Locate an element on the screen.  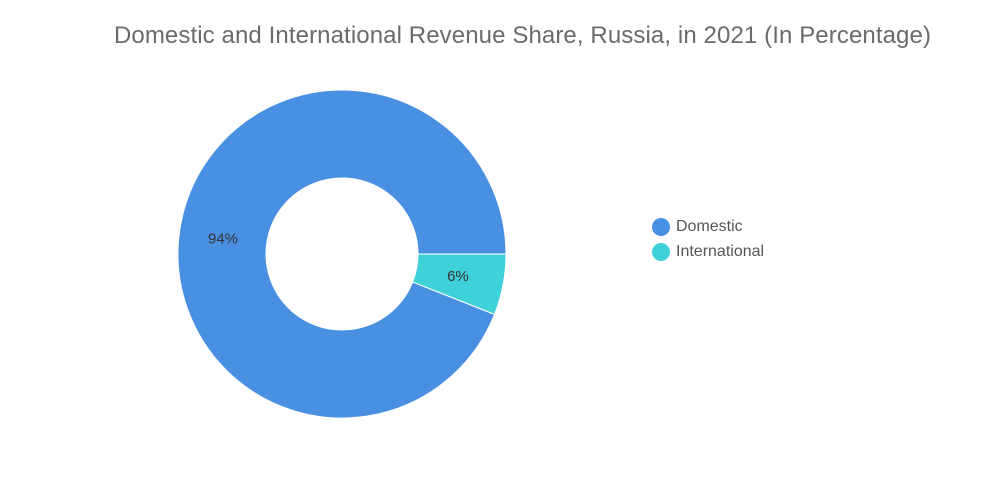
legend-swatch-domestic is located at coordinates (661, 226).